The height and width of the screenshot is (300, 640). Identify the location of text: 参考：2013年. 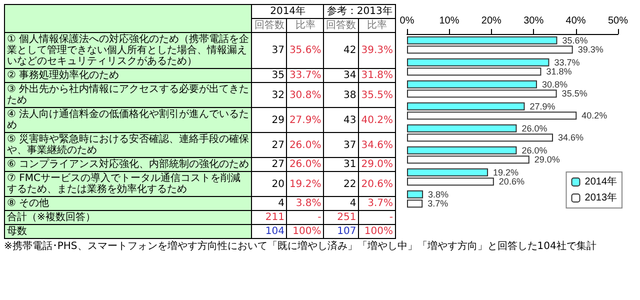
(360, 11).